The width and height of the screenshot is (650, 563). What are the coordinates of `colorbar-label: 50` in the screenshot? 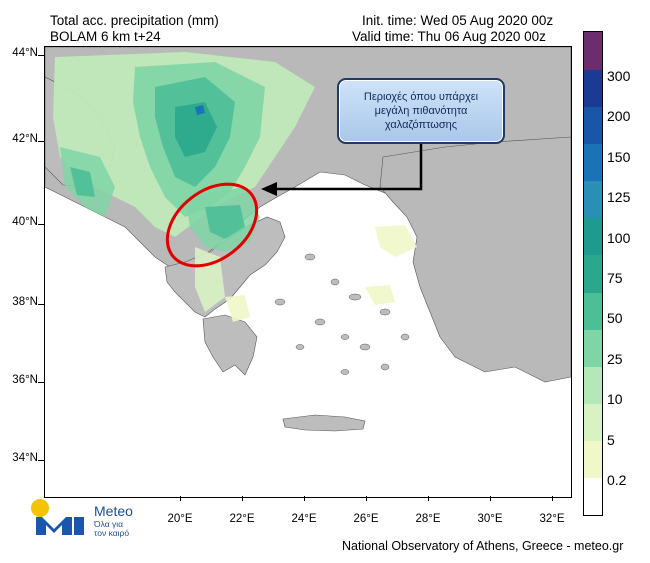 It's located at (615, 318).